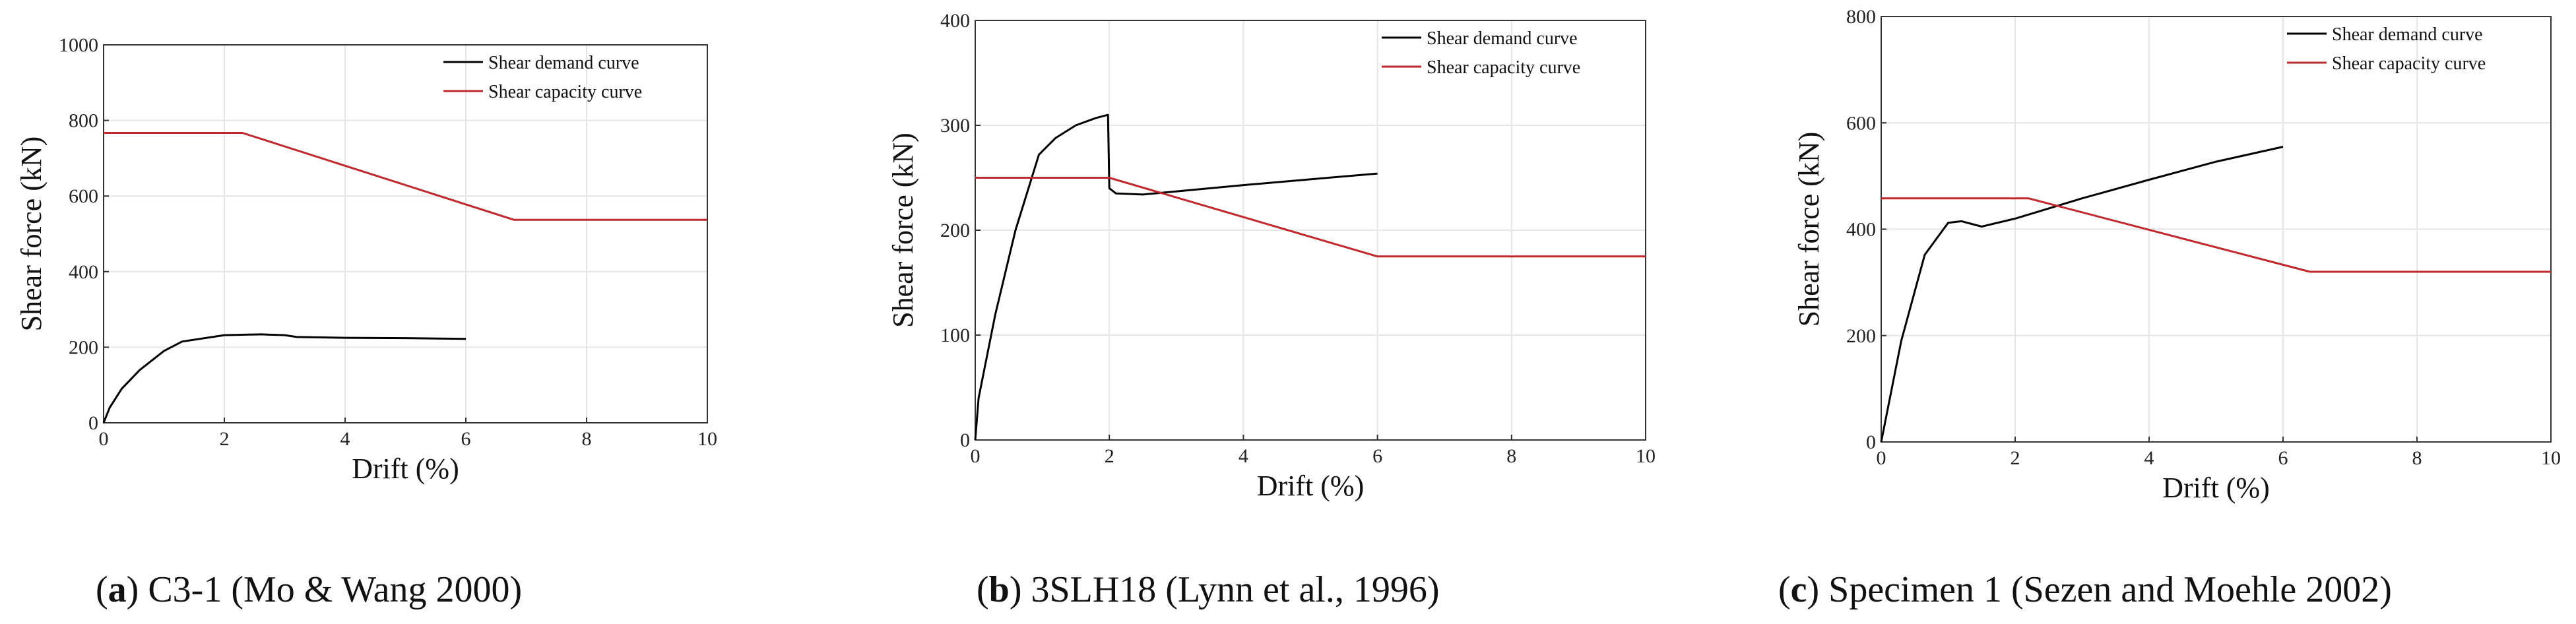  What do you see at coordinates (117, 589) in the screenshot?
I see `caption-letter: a` at bounding box center [117, 589].